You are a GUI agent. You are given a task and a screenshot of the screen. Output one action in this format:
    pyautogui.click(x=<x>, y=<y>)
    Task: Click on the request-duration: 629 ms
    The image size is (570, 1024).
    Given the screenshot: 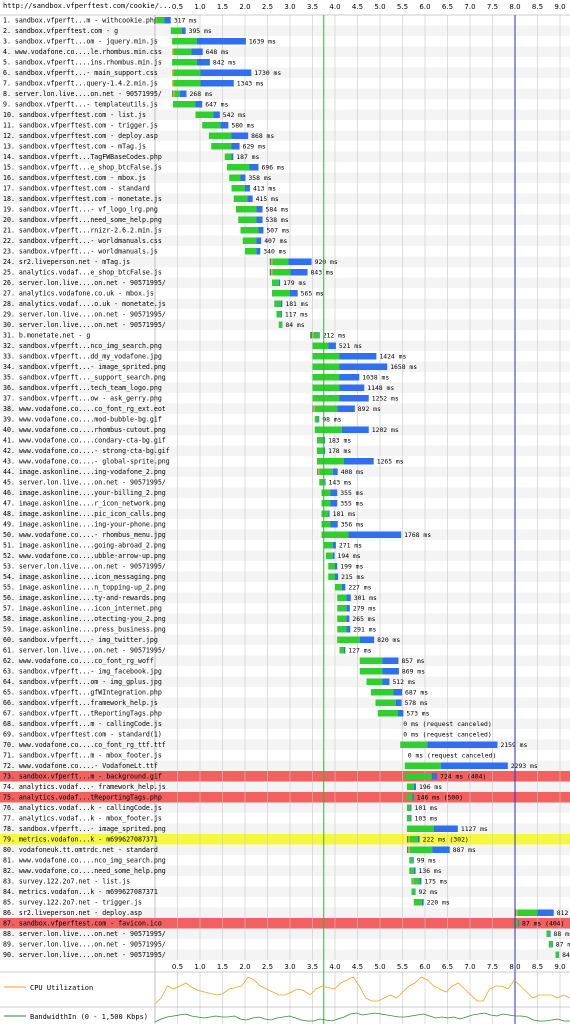 What is the action you would take?
    pyautogui.click(x=254, y=147)
    